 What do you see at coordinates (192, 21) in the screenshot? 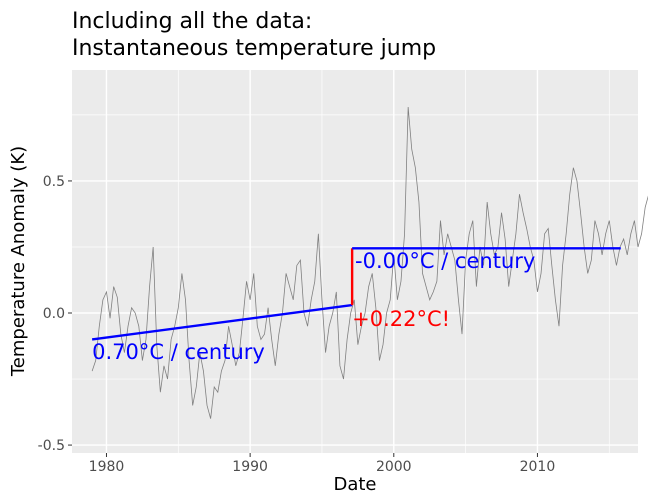
I see `chart-title-line-1: Including all the data:` at bounding box center [192, 21].